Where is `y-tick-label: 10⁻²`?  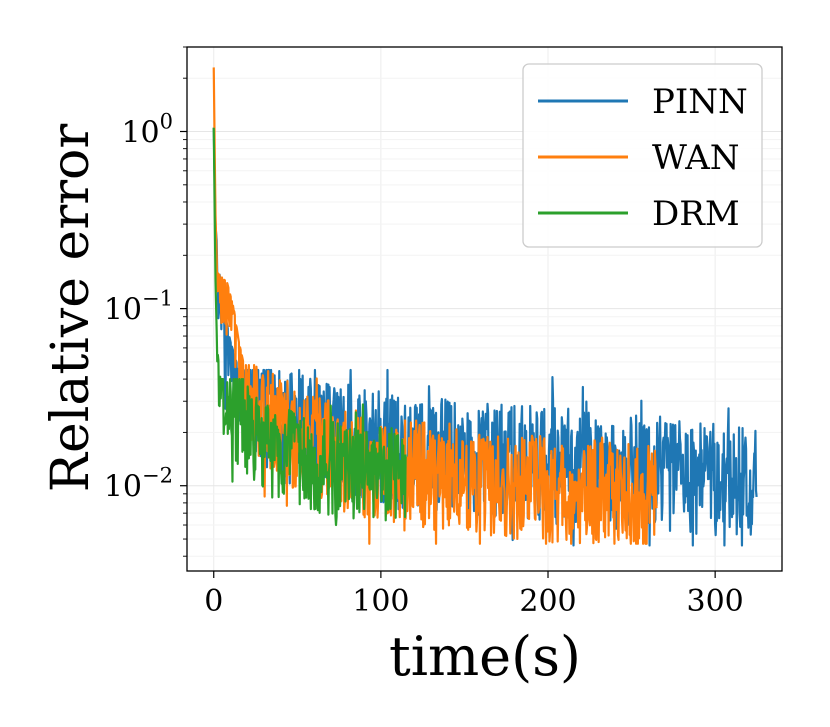 y-tick-label: 10⁻² is located at coordinates (138, 484).